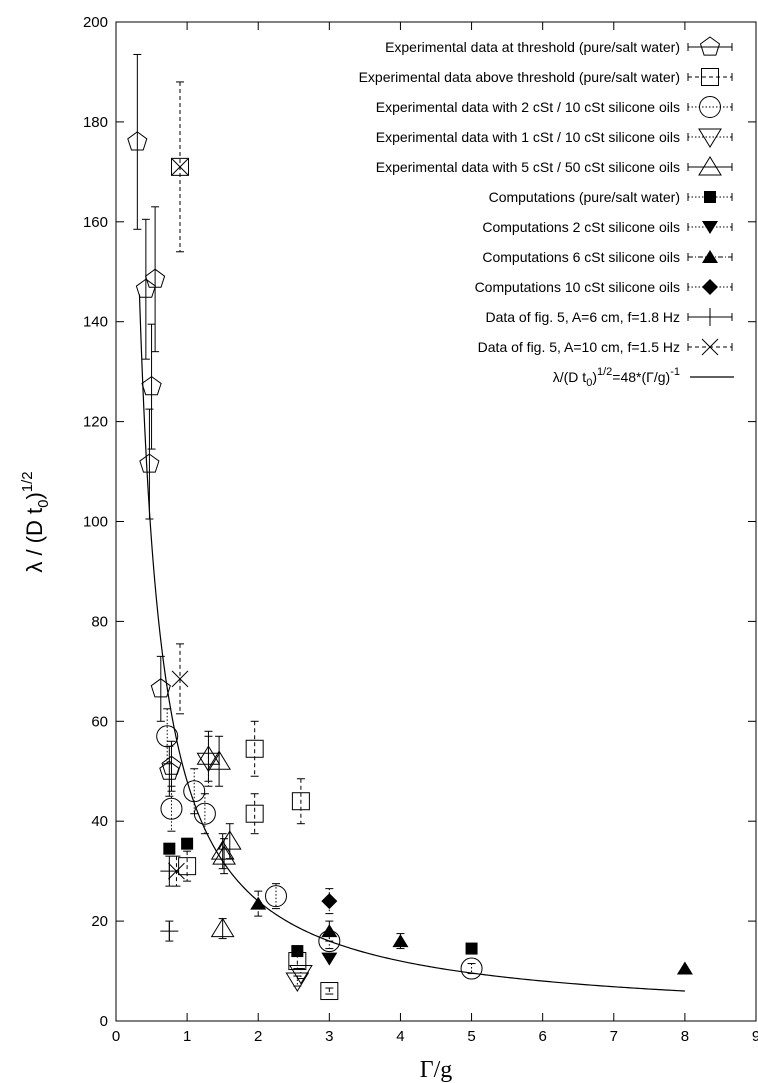 The width and height of the screenshot is (758, 1083). Describe the element at coordinates (471, 1036) in the screenshot. I see `x-tick-label-5: 5` at that location.